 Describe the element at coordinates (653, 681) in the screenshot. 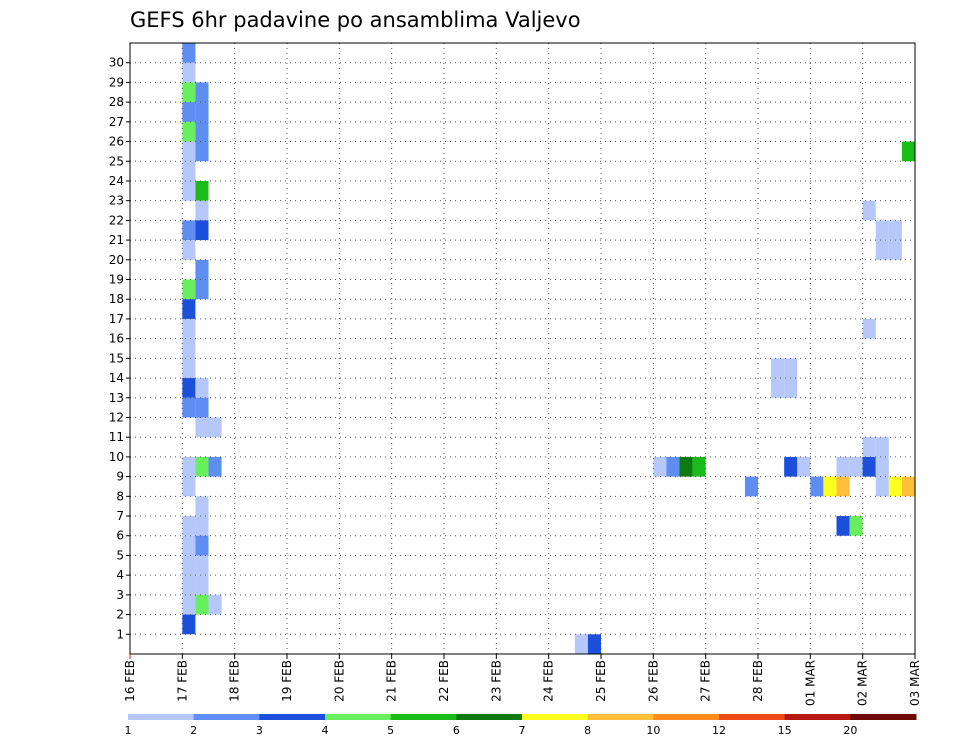

I see `x-tick-label: 26 FEB` at that location.